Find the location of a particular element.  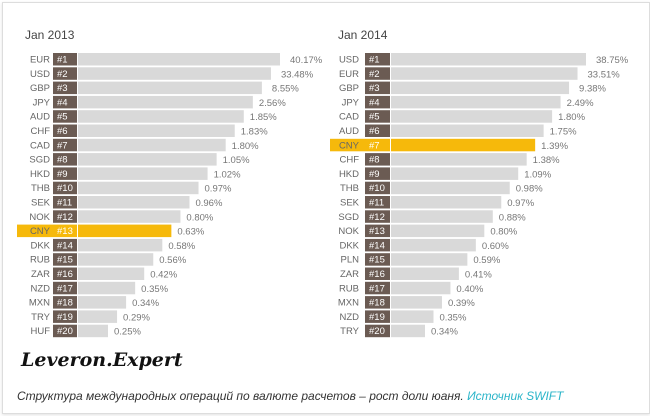

value-label: 0.42% is located at coordinates (163, 275).